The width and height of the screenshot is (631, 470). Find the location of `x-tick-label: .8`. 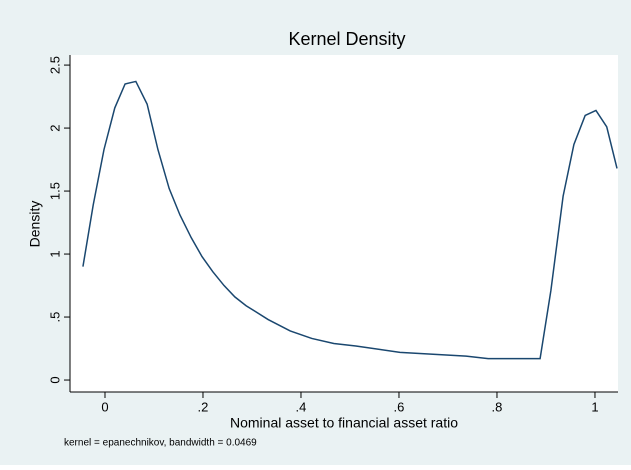

x-tick-label: .8 is located at coordinates (497, 406).